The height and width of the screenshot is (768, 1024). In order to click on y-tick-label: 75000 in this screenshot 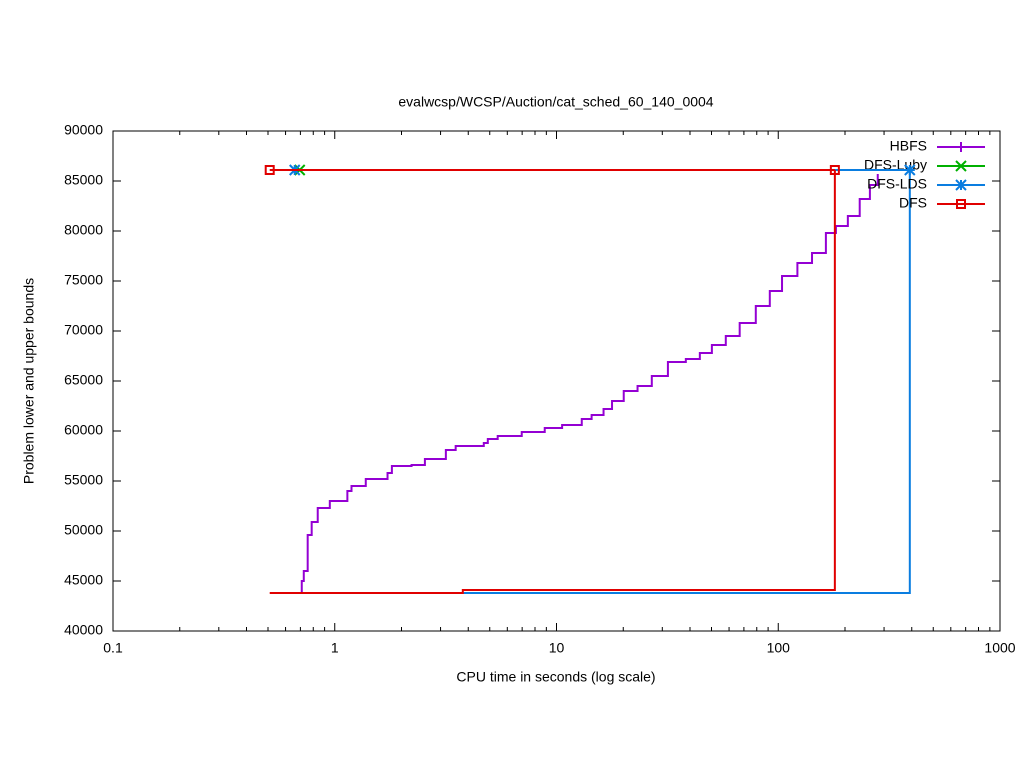, I will do `click(83, 280)`.